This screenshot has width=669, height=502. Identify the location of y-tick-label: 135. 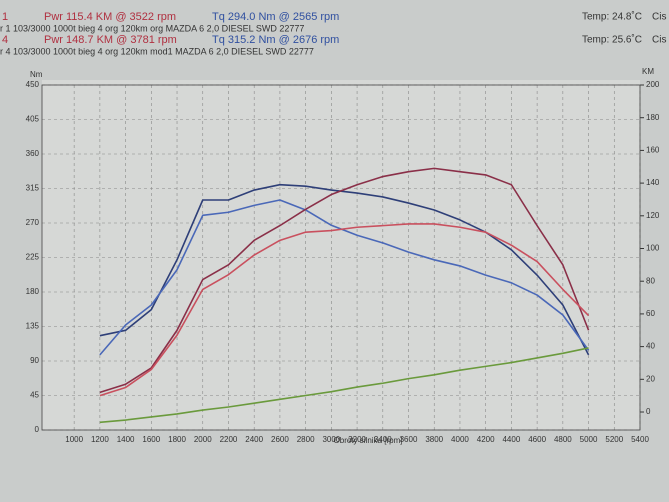
(33, 326).